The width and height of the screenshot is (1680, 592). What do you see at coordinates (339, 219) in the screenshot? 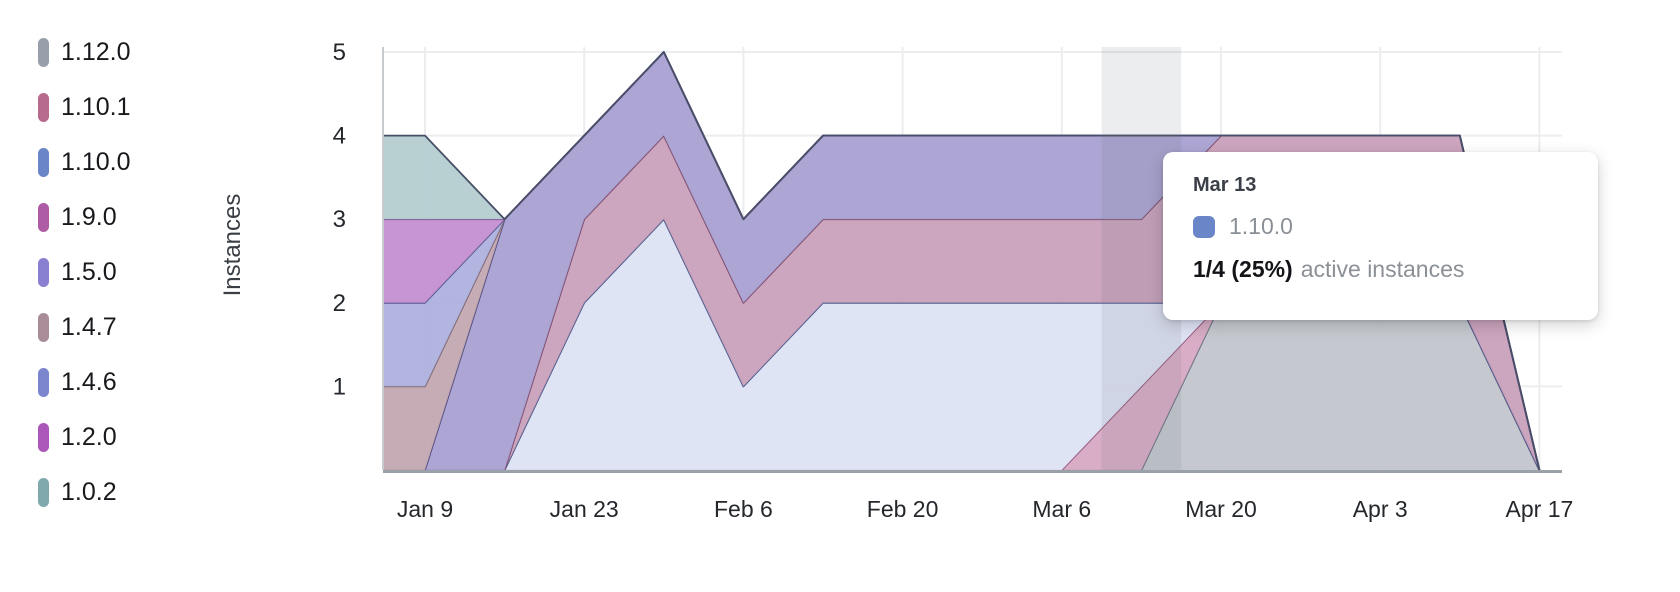
I see `y-tick-label-3: 3` at bounding box center [339, 219].